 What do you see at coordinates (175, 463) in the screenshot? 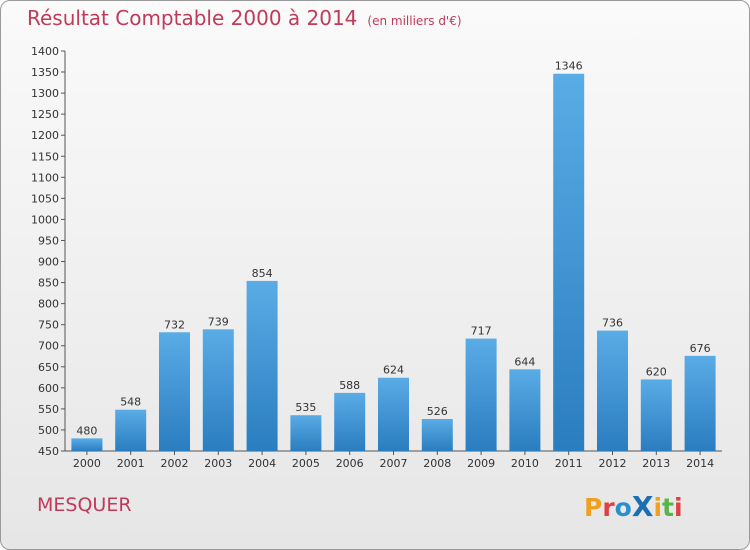
I see `x-tick-label: 2002` at bounding box center [175, 463].